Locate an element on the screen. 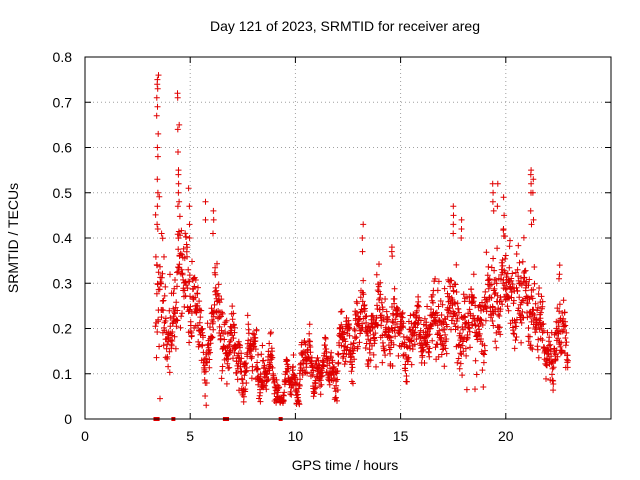 This screenshot has height=480, width=640. y-axis-label: SRMTID / TECUs is located at coordinates (13, 238).